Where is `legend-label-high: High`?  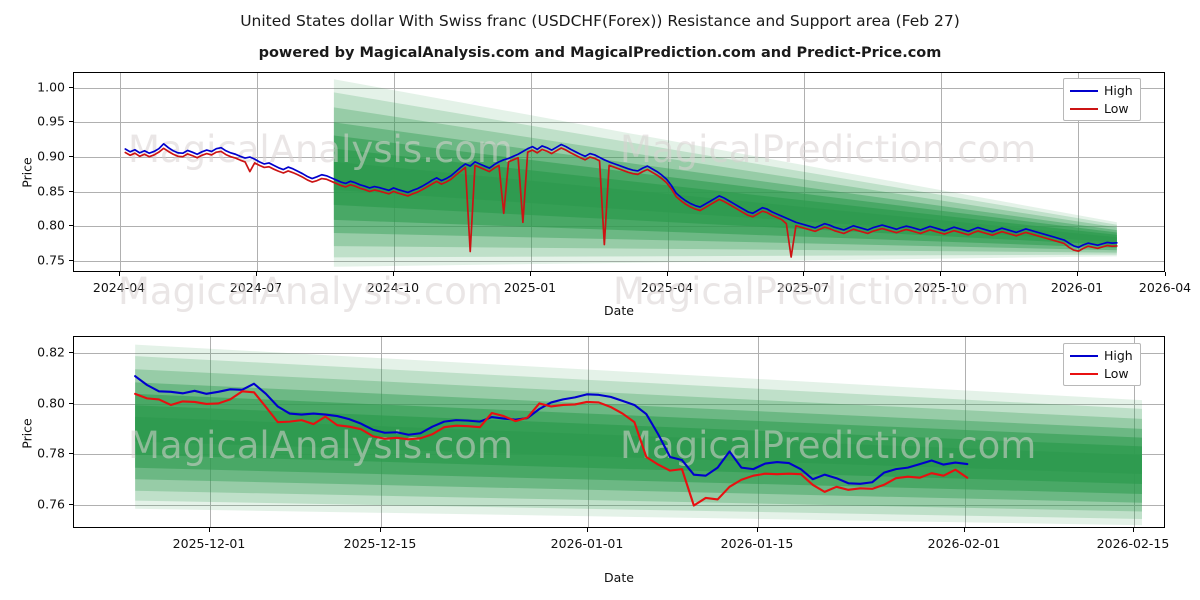 legend-label-high: High is located at coordinates (1118, 90).